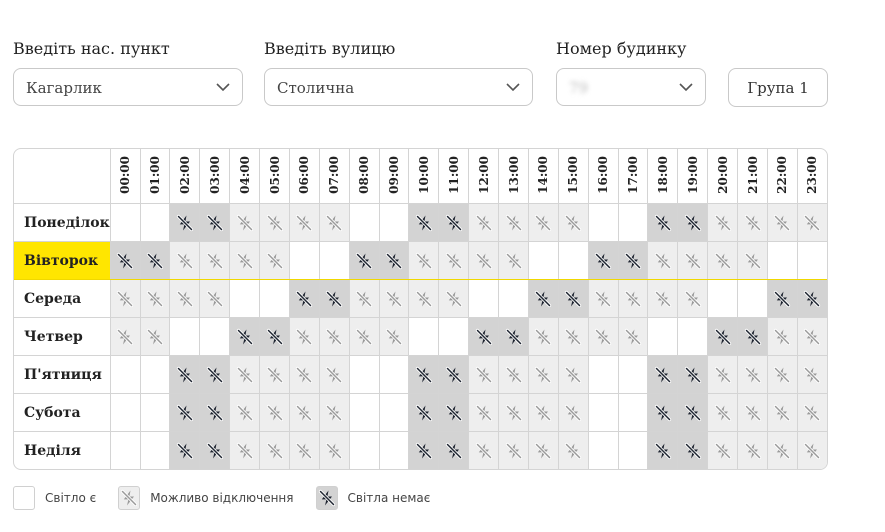 The image size is (885, 532). What do you see at coordinates (64, 88) in the screenshot?
I see `city-select-value: Кагарлик` at bounding box center [64, 88].